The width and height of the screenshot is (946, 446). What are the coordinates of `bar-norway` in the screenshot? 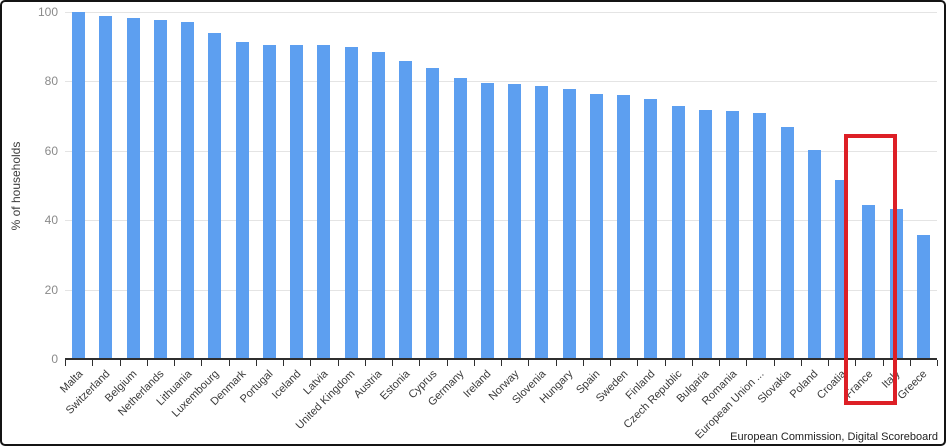 It's located at (515, 221).